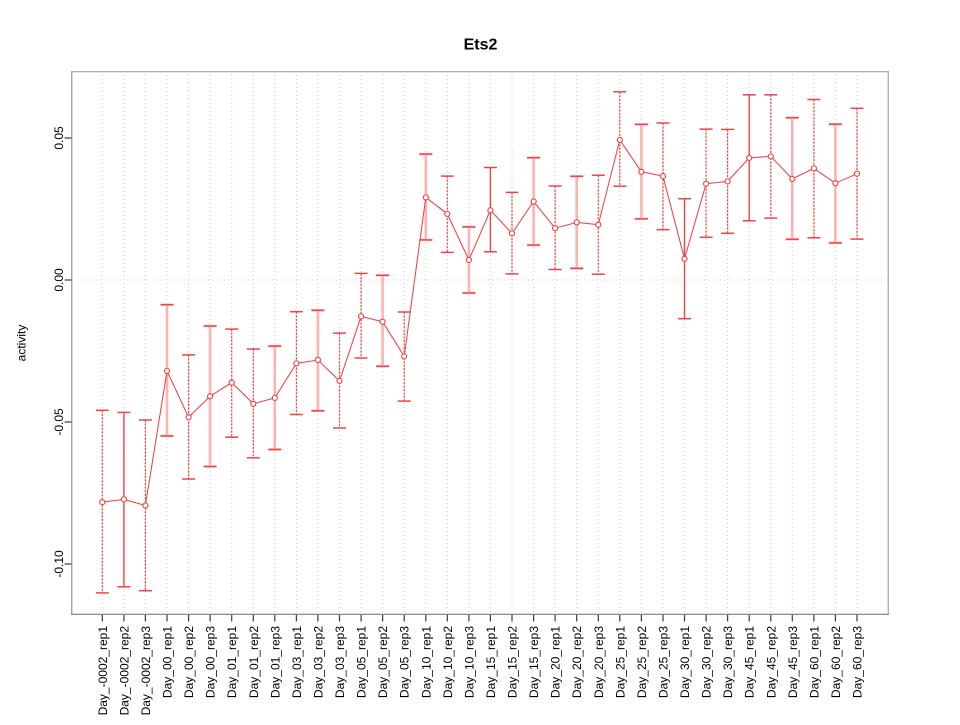  I want to click on svg-text: Day_03_rep2, so click(318, 662).